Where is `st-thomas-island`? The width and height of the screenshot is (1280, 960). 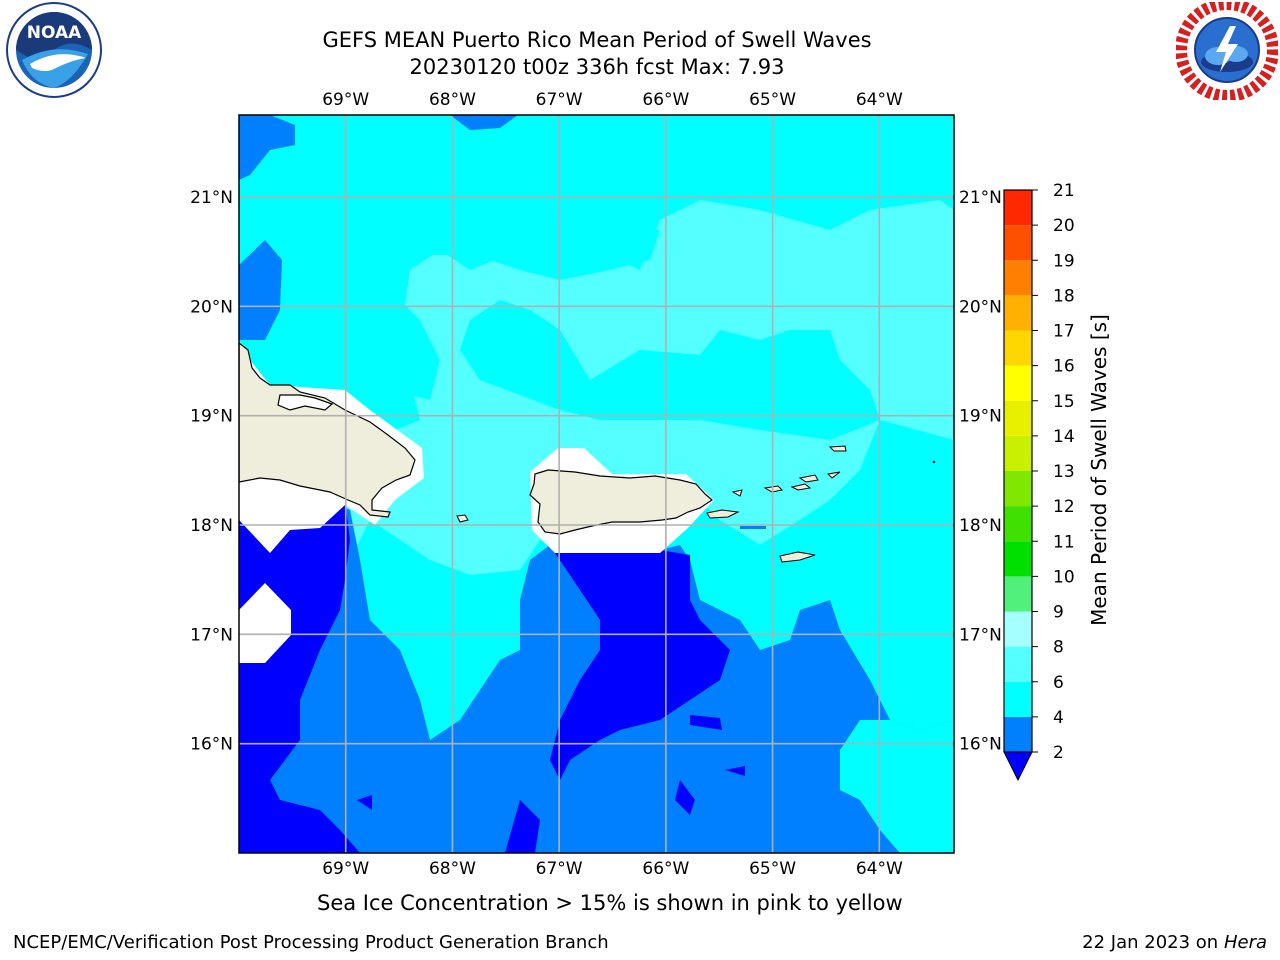 st-thomas-island is located at coordinates (773, 489).